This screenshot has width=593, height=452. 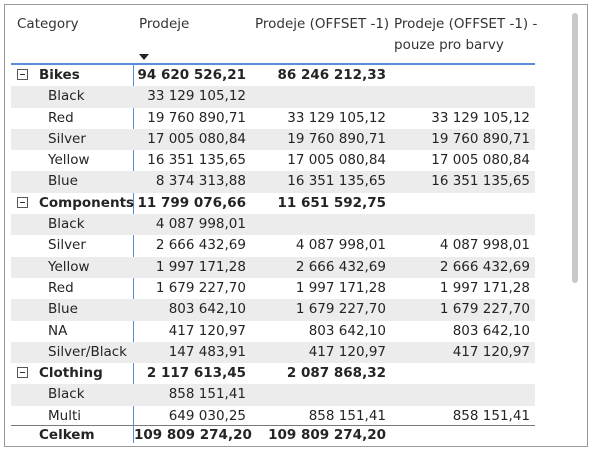 I want to click on prodeje-offset-colors-cell: 16 351 135,65, so click(x=480, y=181).